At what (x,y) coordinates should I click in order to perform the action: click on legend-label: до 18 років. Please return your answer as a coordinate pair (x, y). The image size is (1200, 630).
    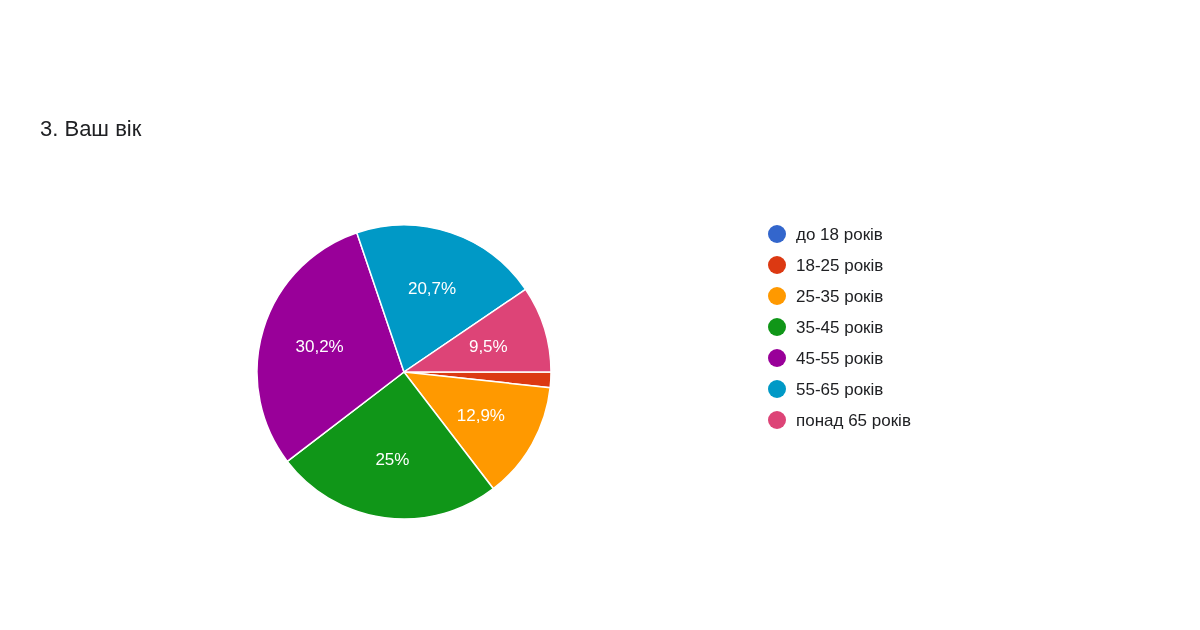
    Looking at the image, I should click on (839, 234).